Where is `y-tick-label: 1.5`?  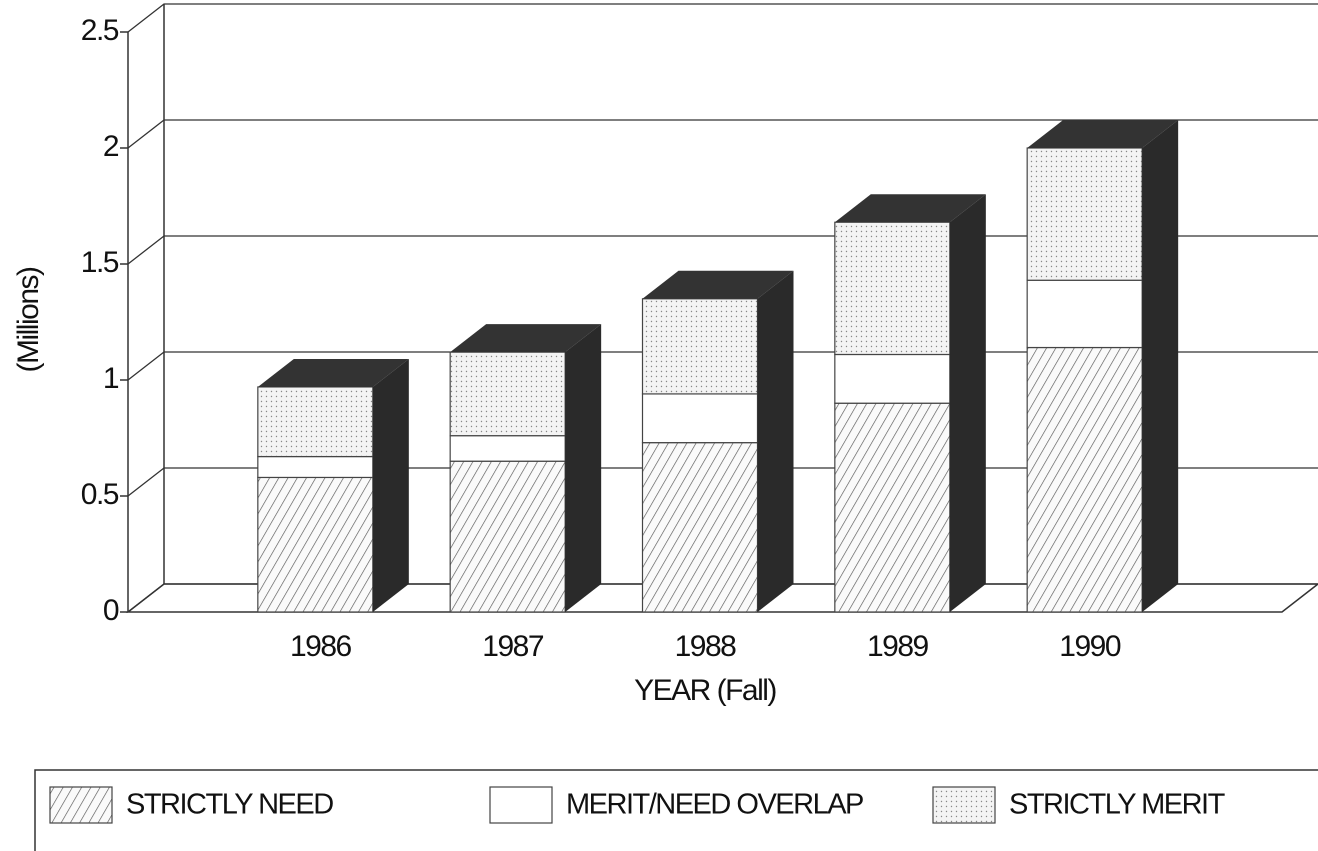 y-tick-label: 1.5 is located at coordinates (100, 262).